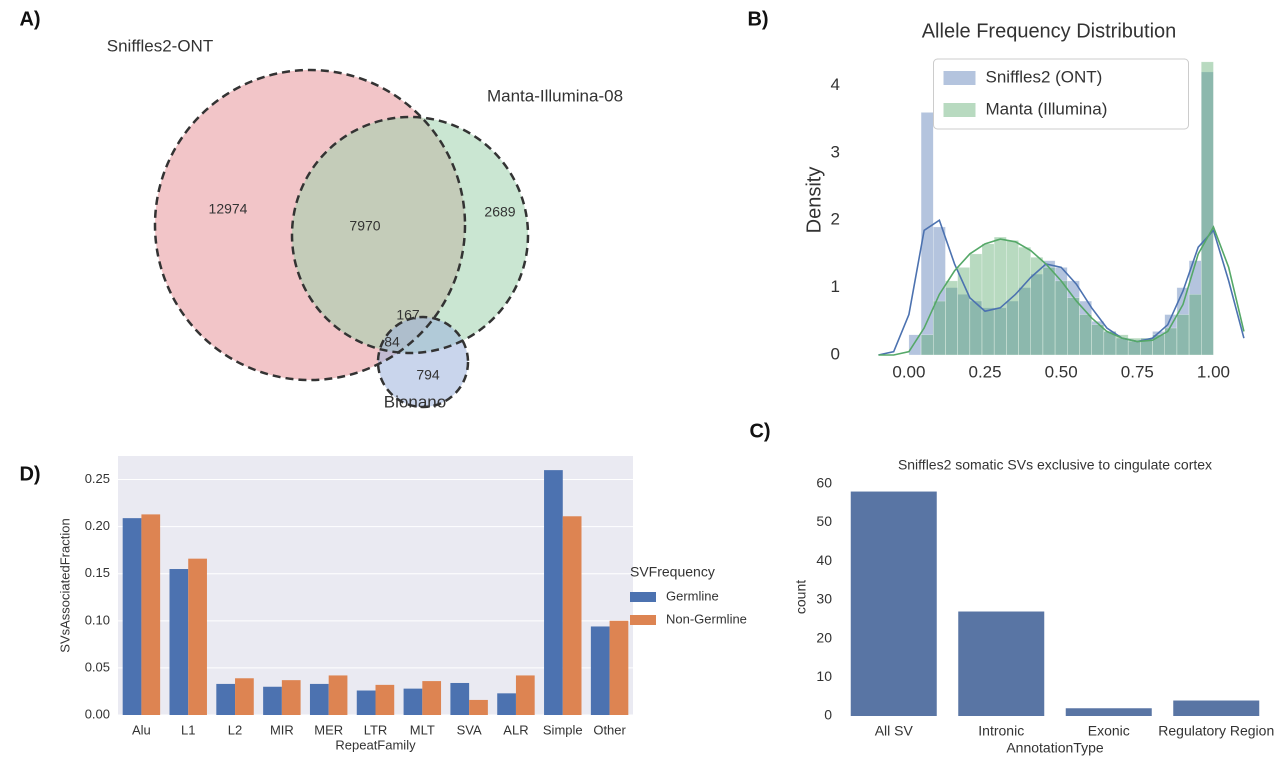 Image resolution: width=1280 pixels, height=767 pixels. Describe the element at coordinates (1216, 731) in the screenshot. I see `x-tick-label: Regulatory Region` at that location.